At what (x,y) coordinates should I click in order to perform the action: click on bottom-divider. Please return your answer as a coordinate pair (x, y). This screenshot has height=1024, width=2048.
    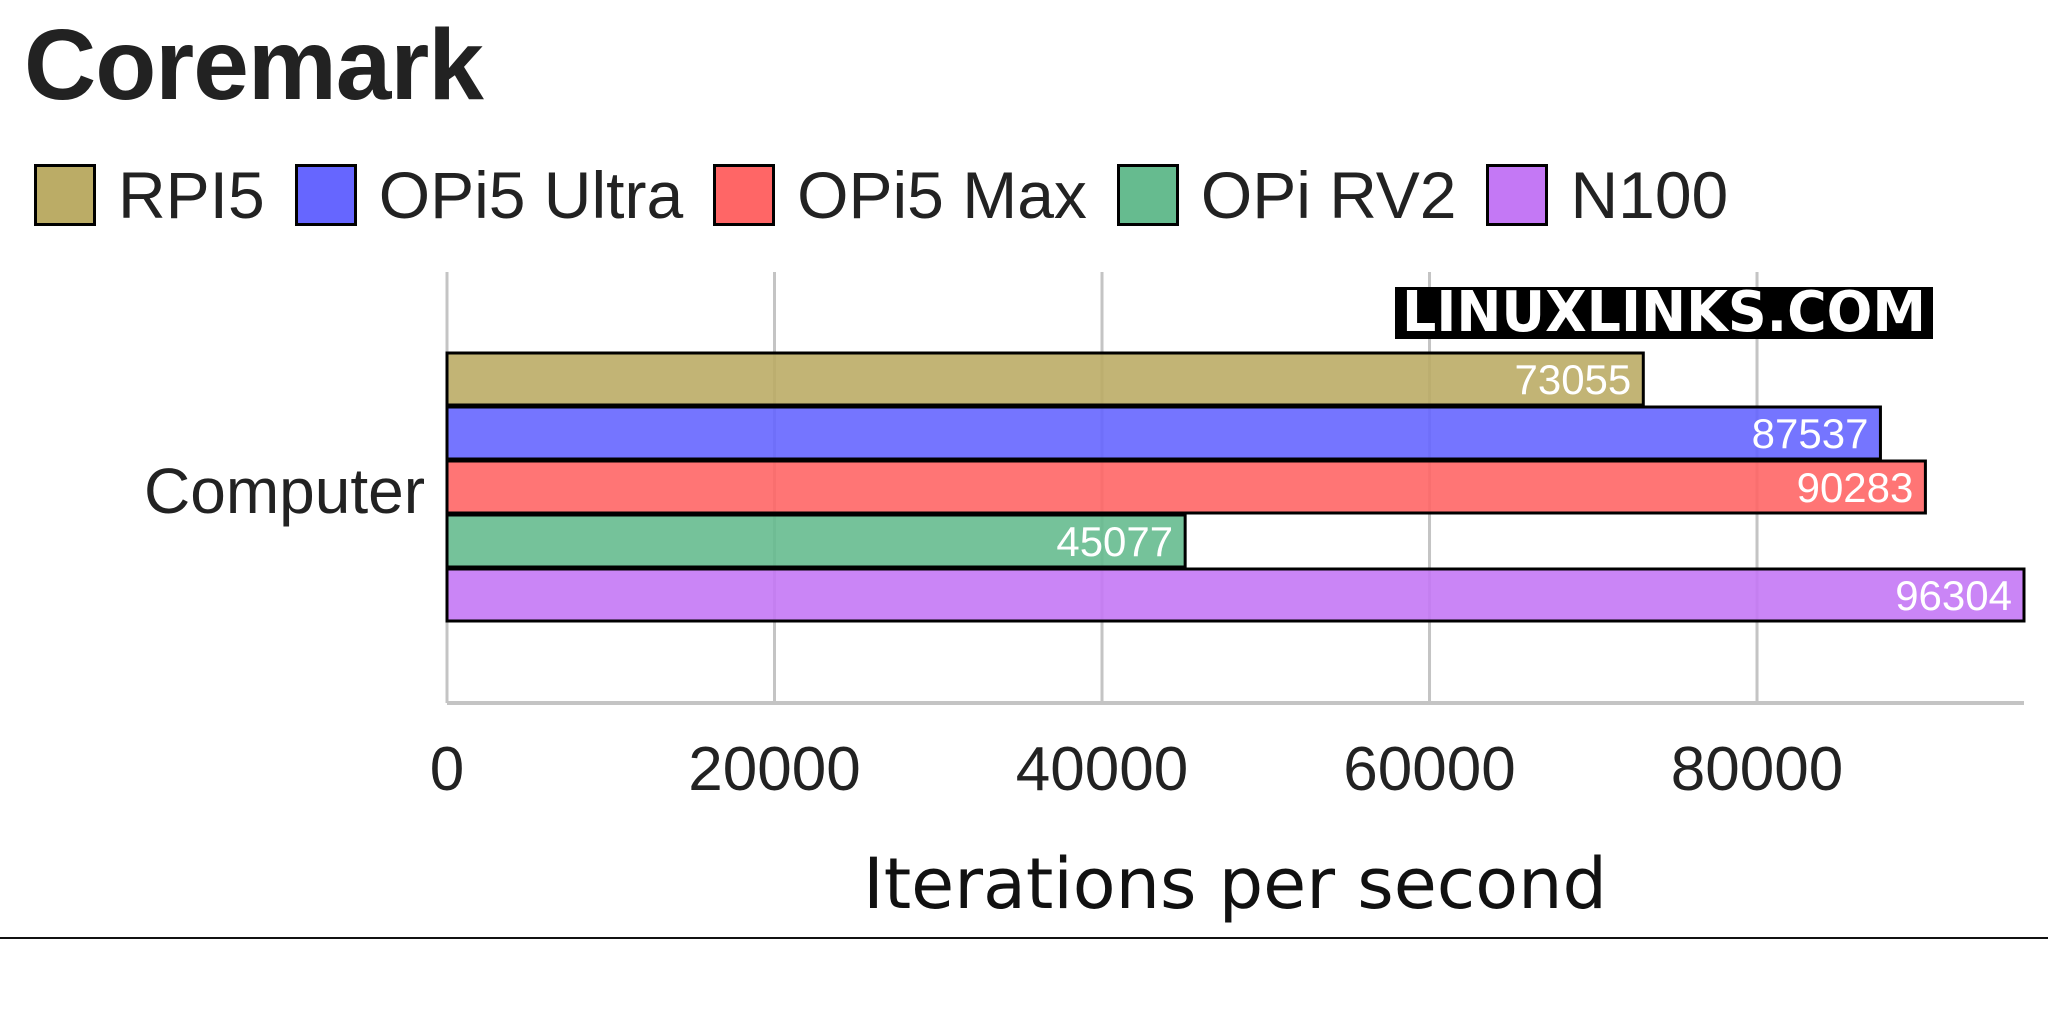
    Looking at the image, I should click on (1024, 938).